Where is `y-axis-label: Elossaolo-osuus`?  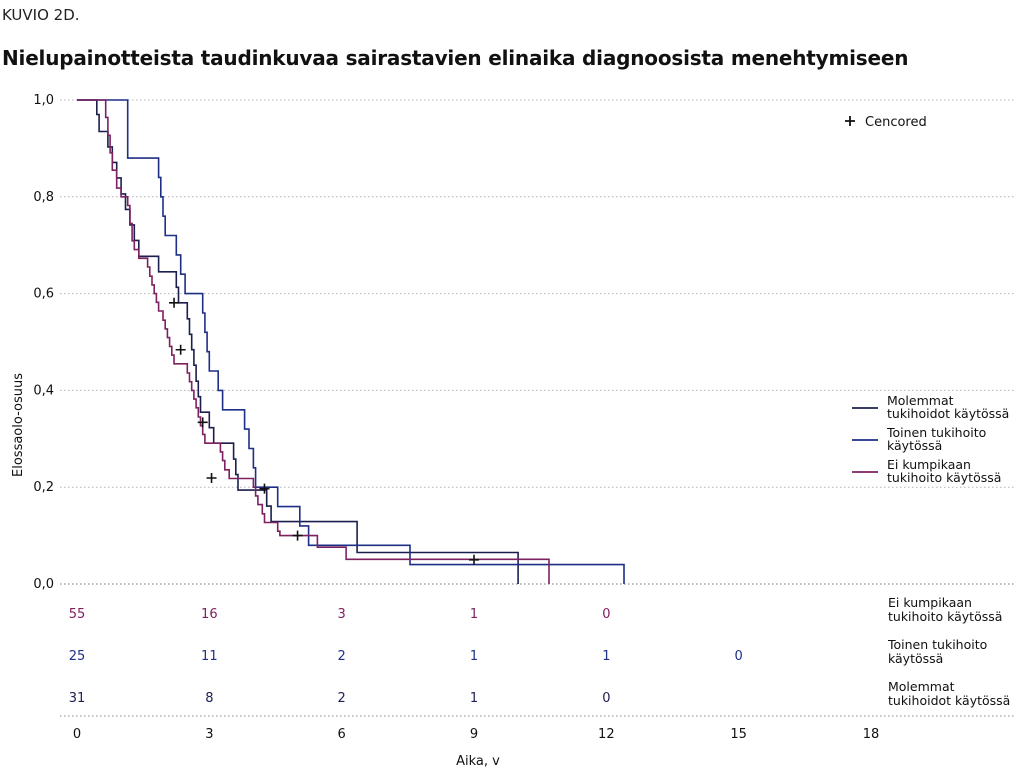
y-axis-label: Elossaolo-osuus is located at coordinates (18, 425).